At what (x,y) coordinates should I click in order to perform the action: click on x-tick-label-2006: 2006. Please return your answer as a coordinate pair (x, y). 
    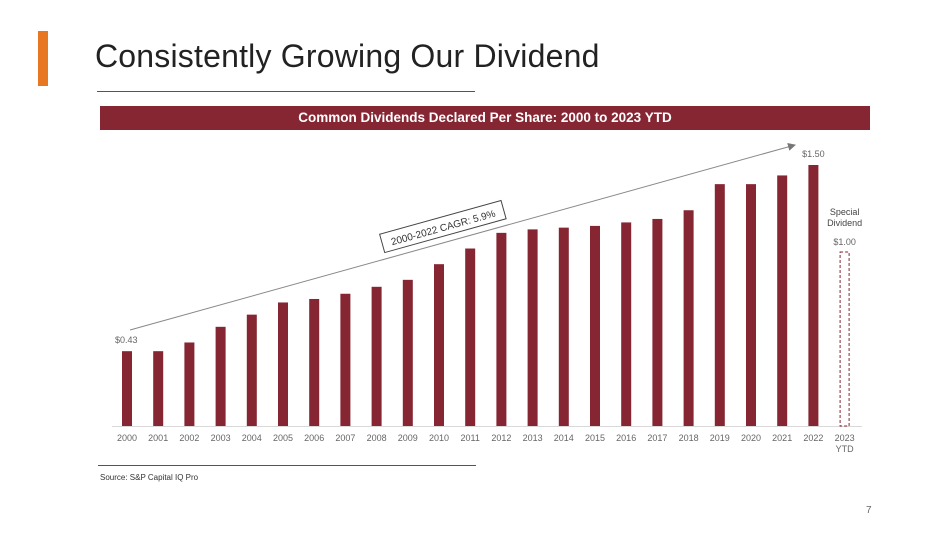
    Looking at the image, I should click on (314, 438).